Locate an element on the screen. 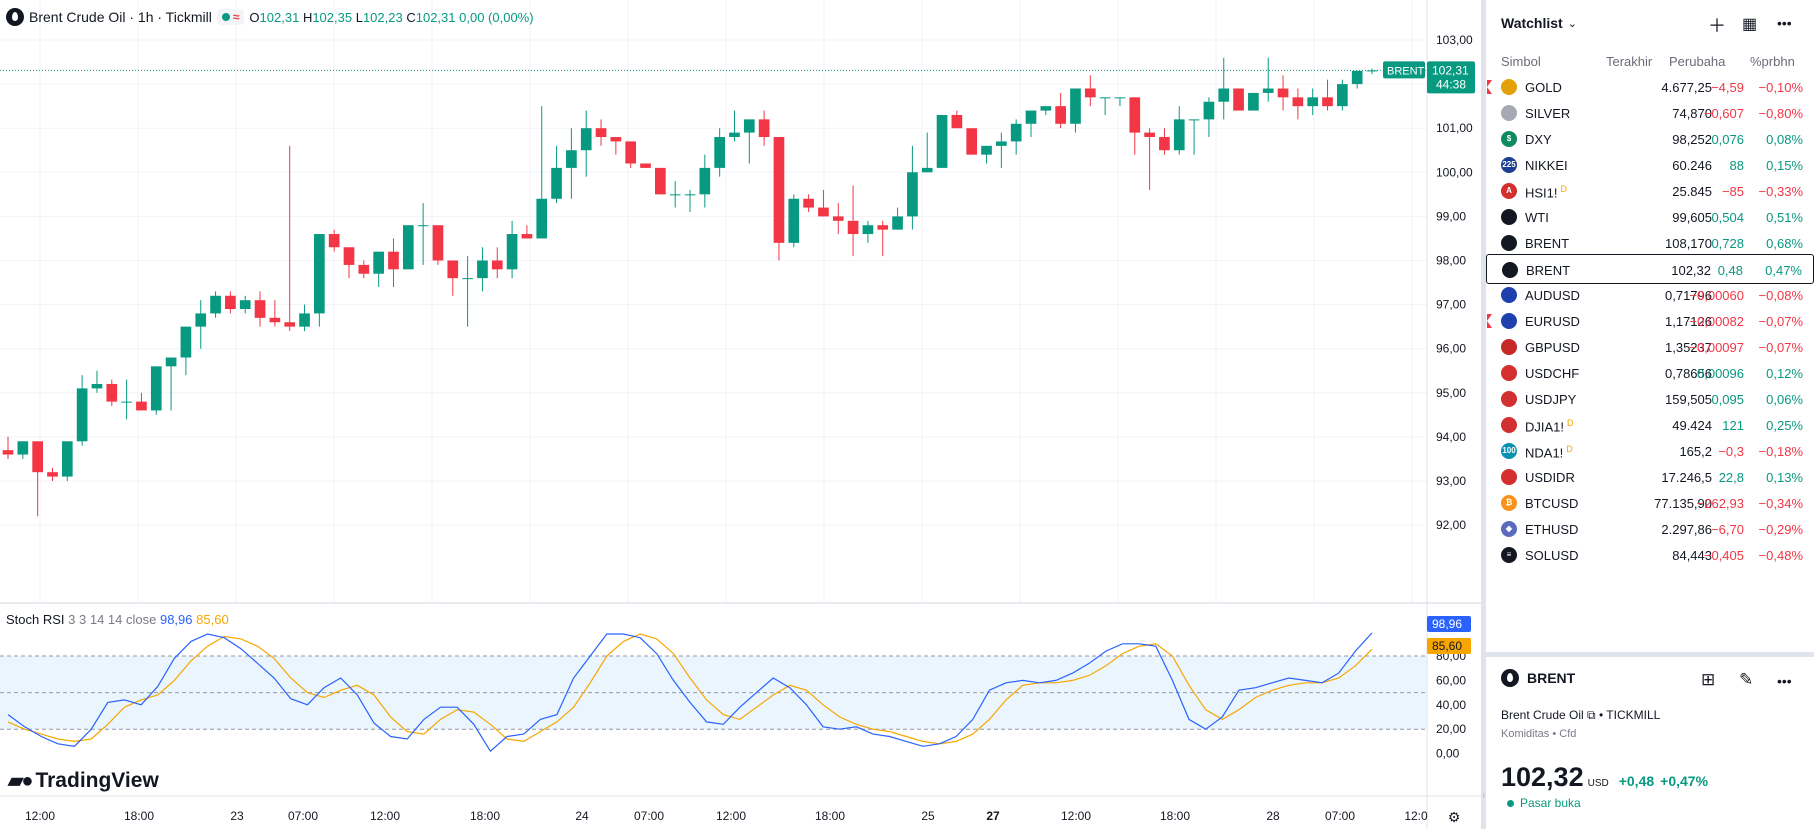  watchlist-row-djia1: DJIA1! D 49.424 121 0,25% is located at coordinates (1650, 425).